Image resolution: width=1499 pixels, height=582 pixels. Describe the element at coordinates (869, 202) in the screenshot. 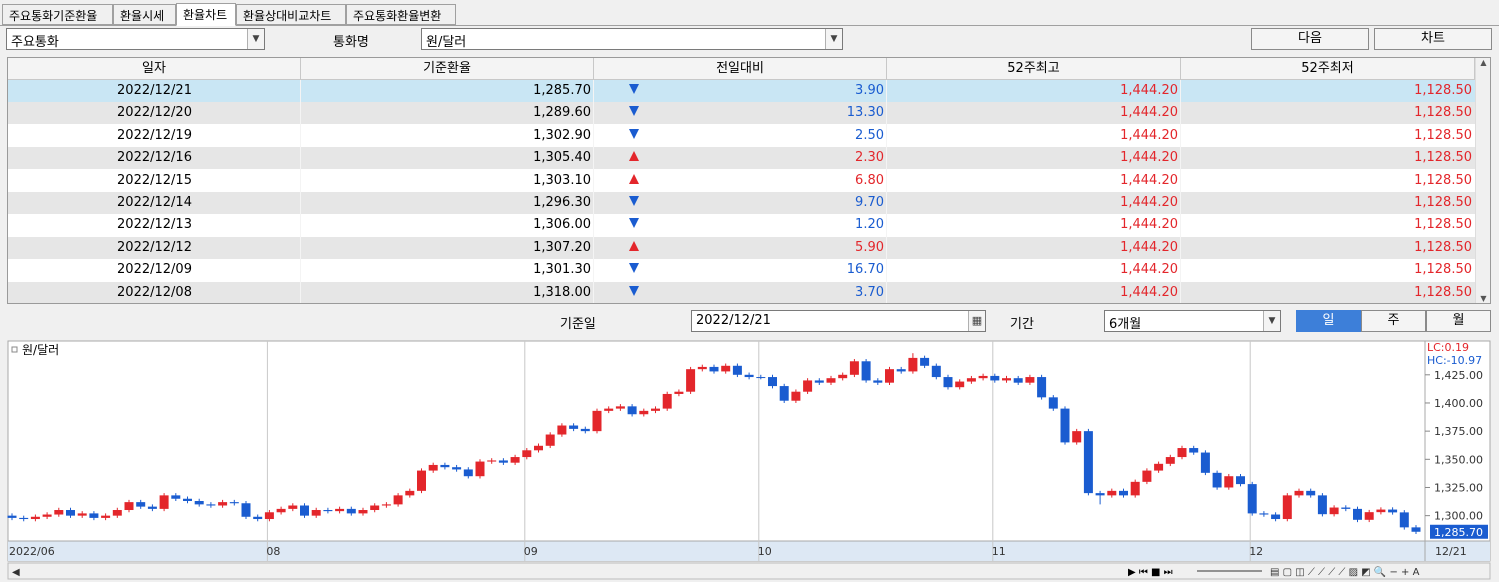

I see `table-cell: 9.70` at that location.